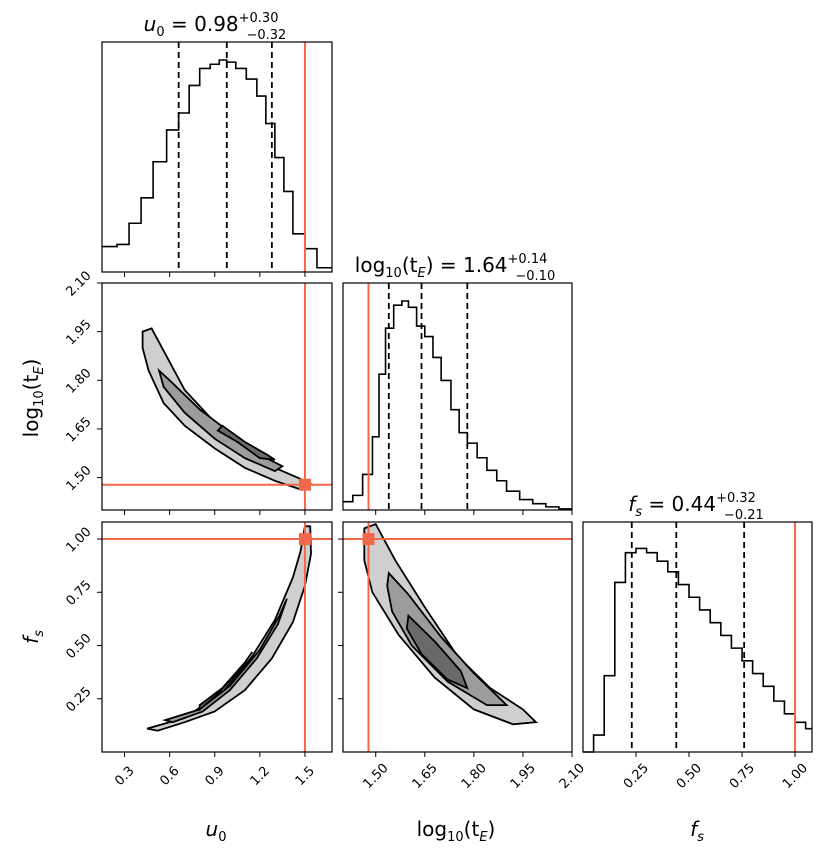  Describe the element at coordinates (457, 405) in the screenshot. I see `histogram-logtE` at that location.